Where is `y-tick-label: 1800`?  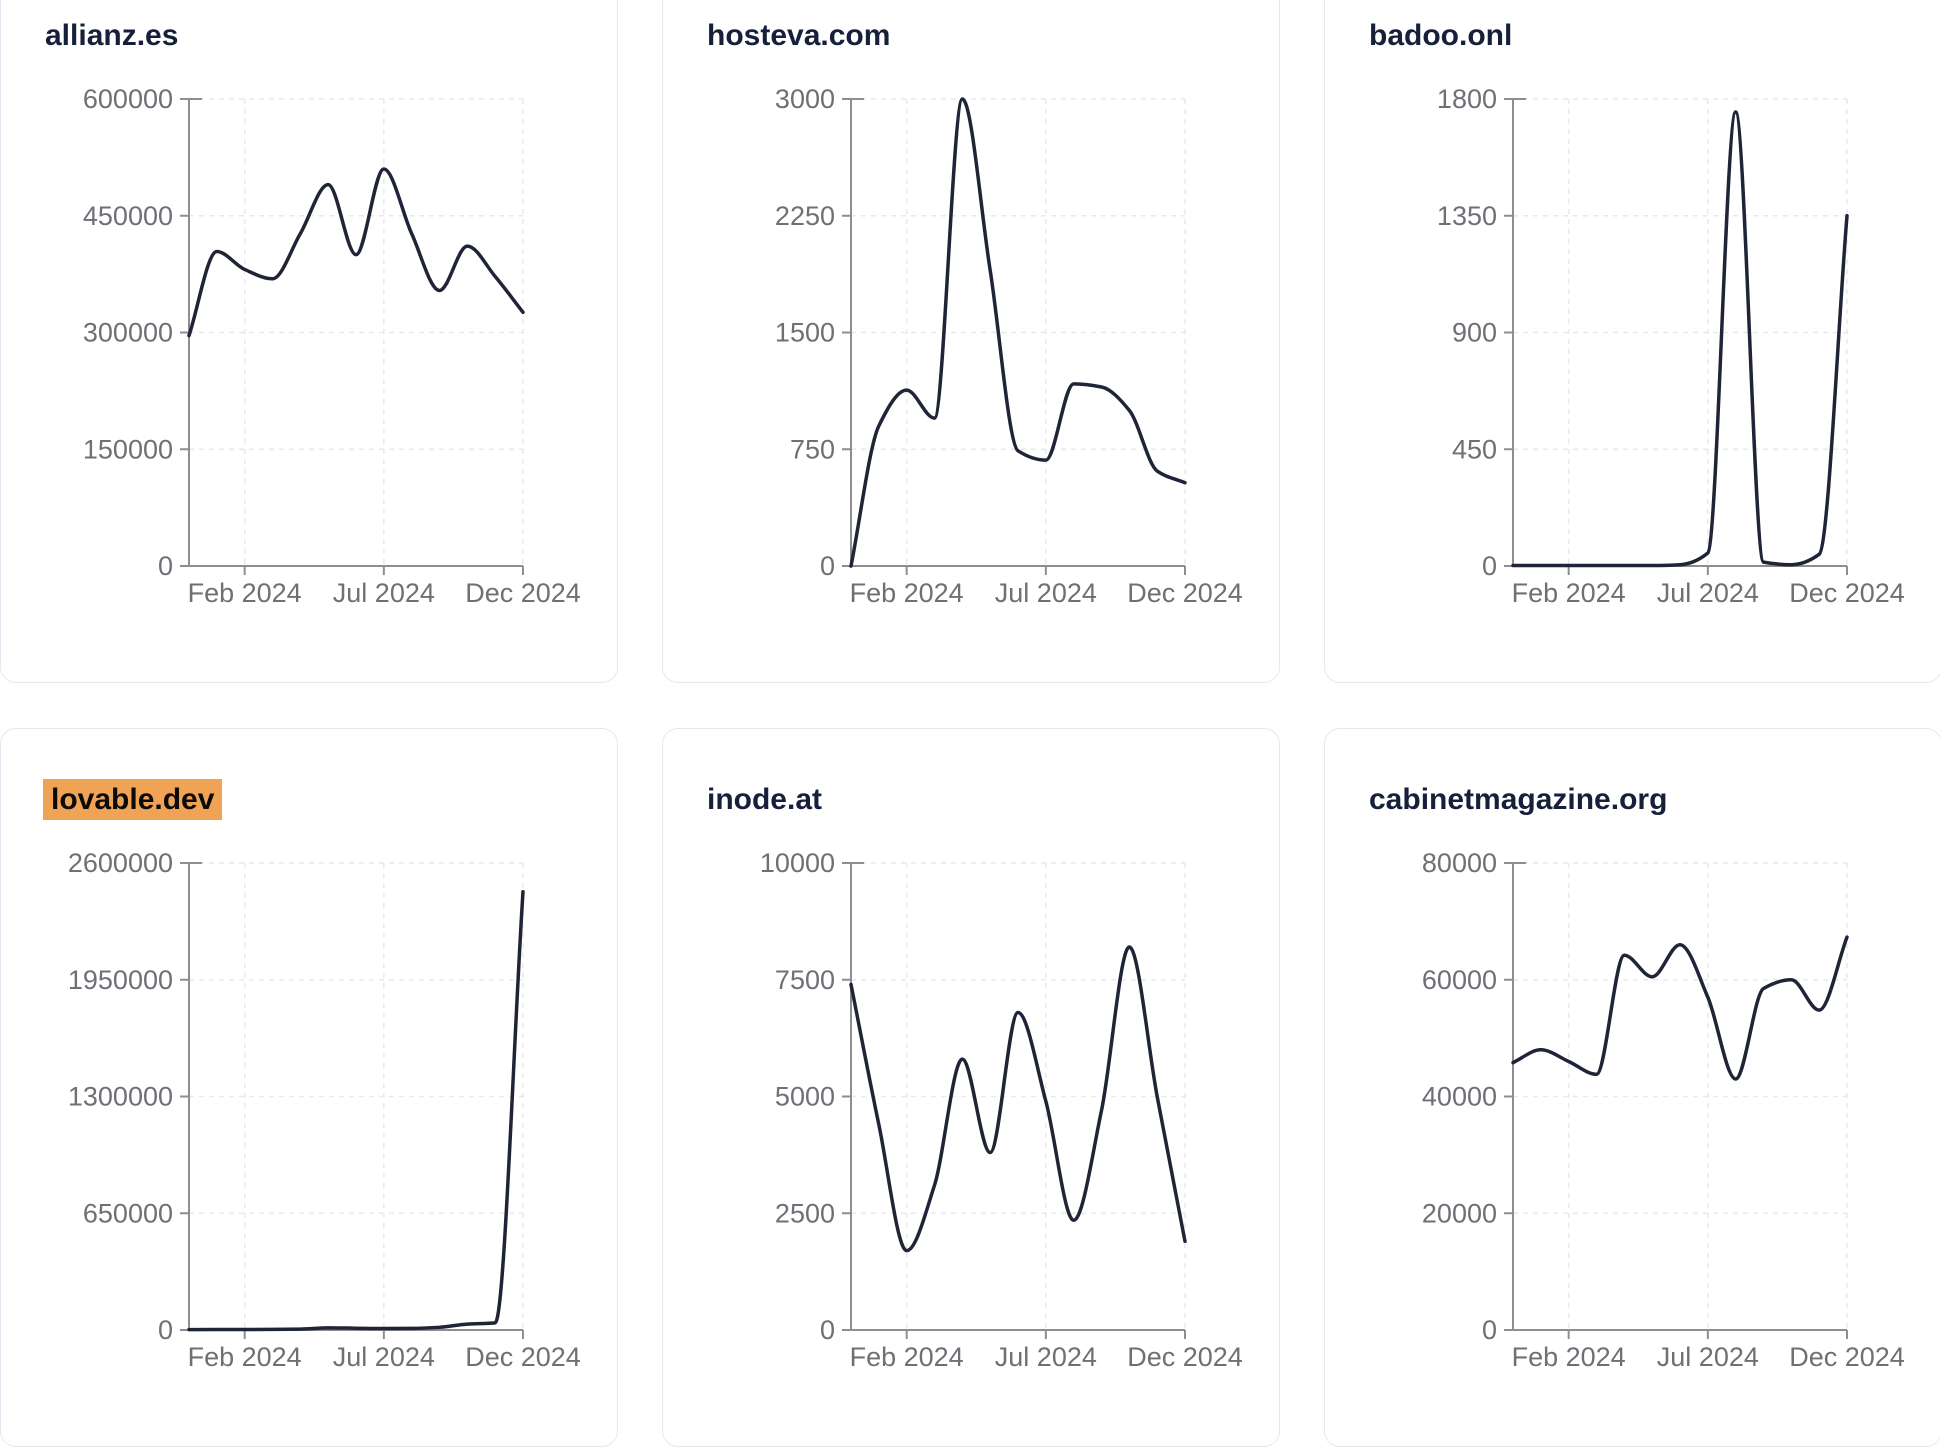
y-tick-label: 1800 is located at coordinates (1467, 99).